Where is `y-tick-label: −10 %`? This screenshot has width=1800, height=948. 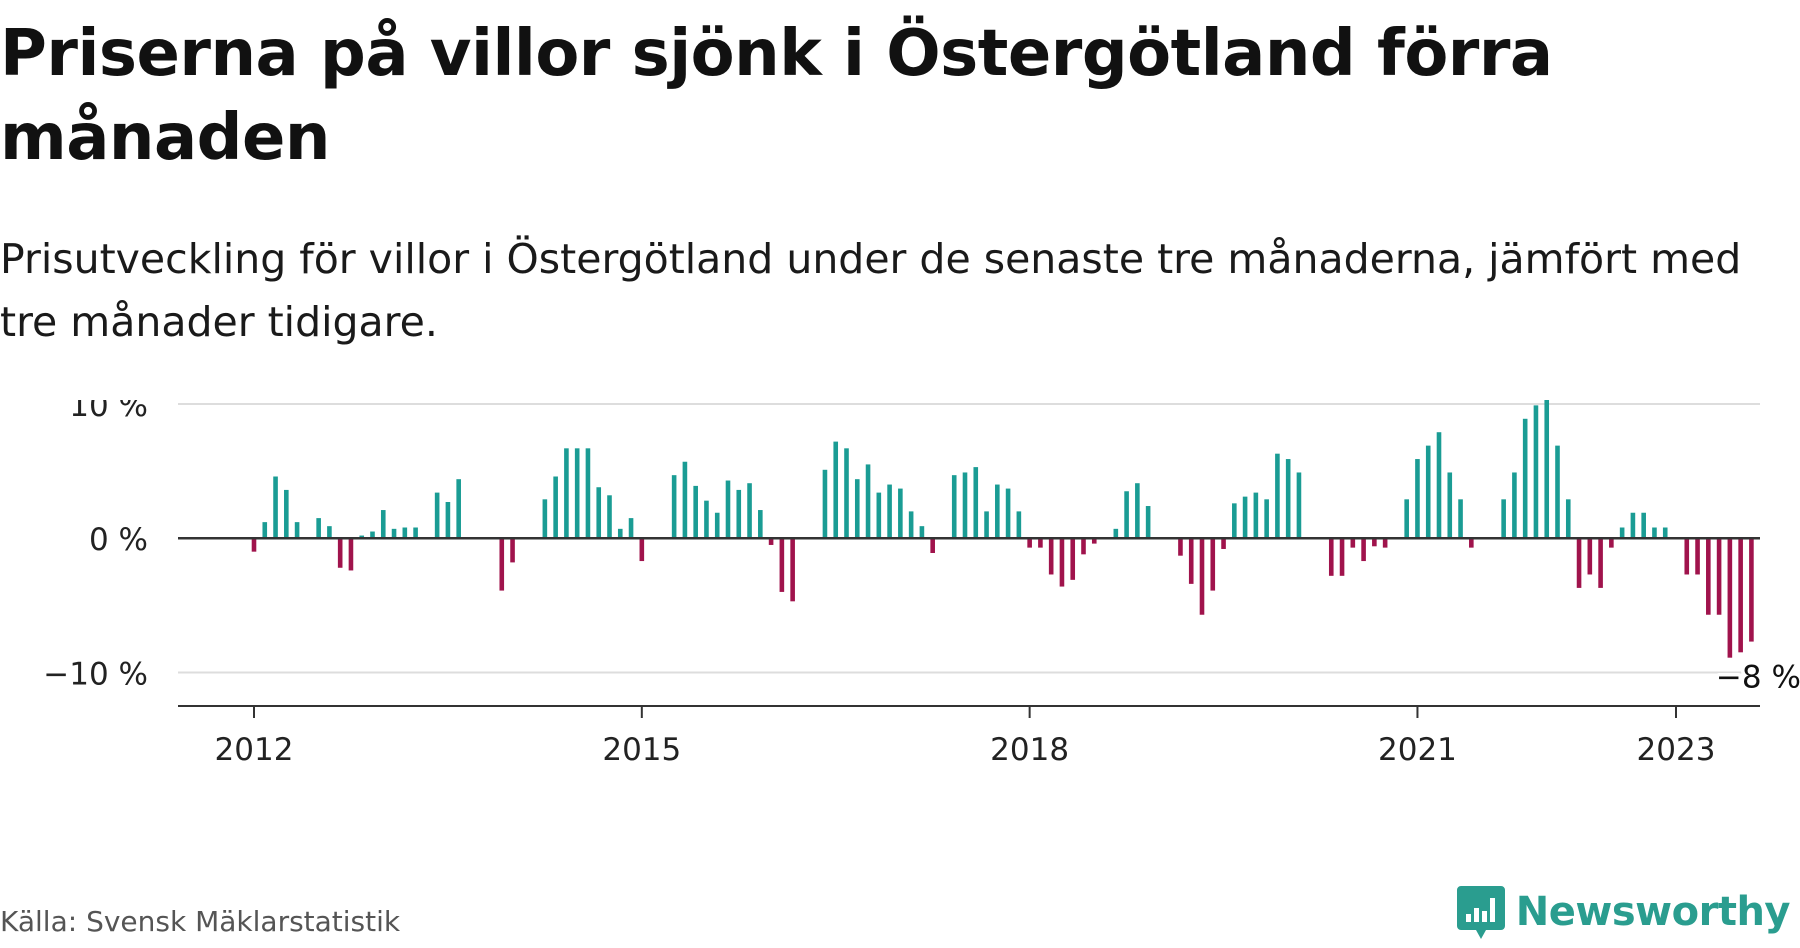 y-tick-label: −10 % is located at coordinates (95, 674).